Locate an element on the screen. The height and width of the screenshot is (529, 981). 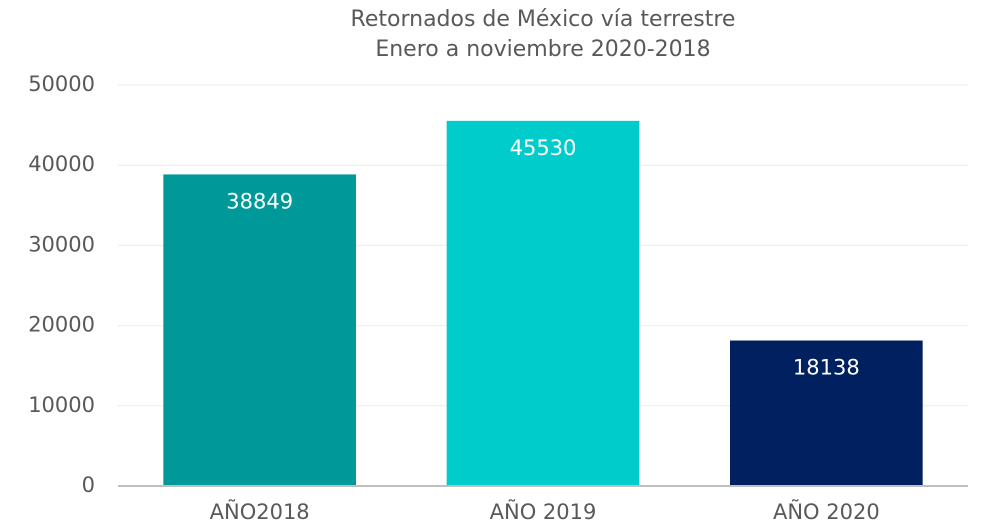
value-label: 38849 is located at coordinates (259, 201).